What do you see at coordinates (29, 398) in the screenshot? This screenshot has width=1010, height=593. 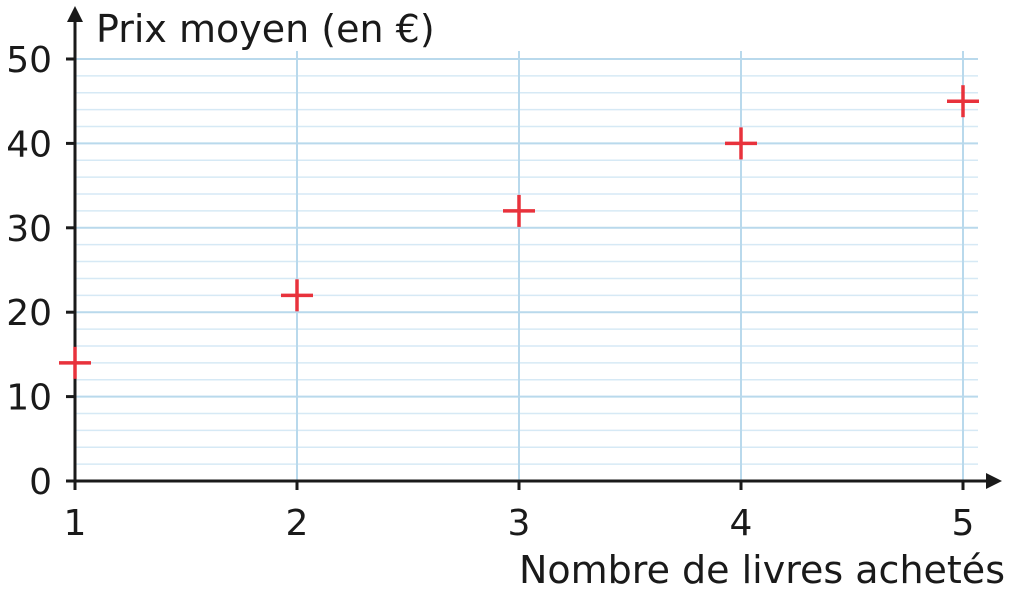 I see `y-tick-label: 10` at bounding box center [29, 398].